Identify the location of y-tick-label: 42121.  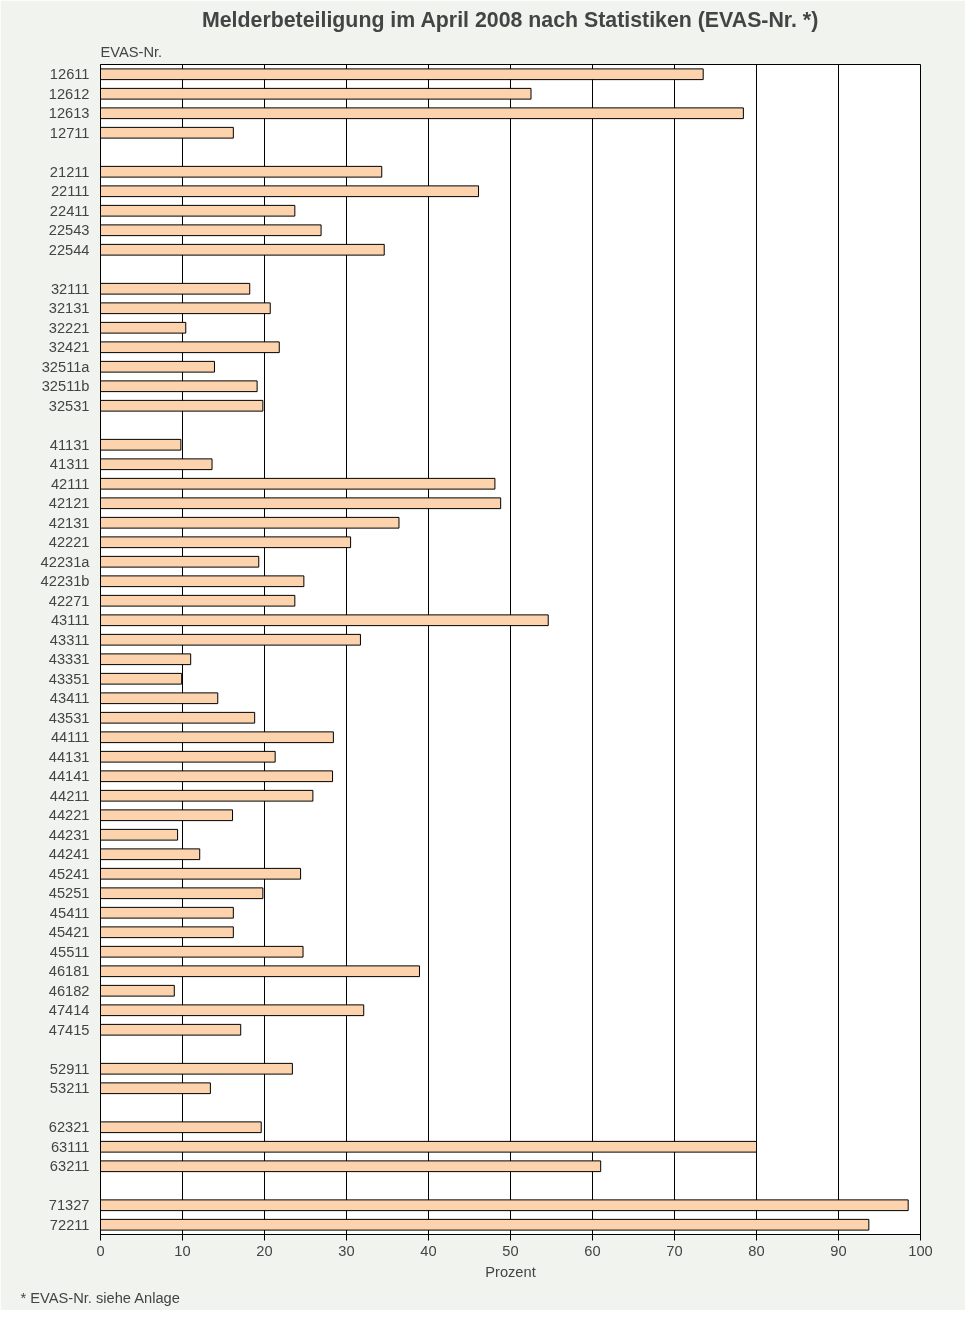
(69, 503).